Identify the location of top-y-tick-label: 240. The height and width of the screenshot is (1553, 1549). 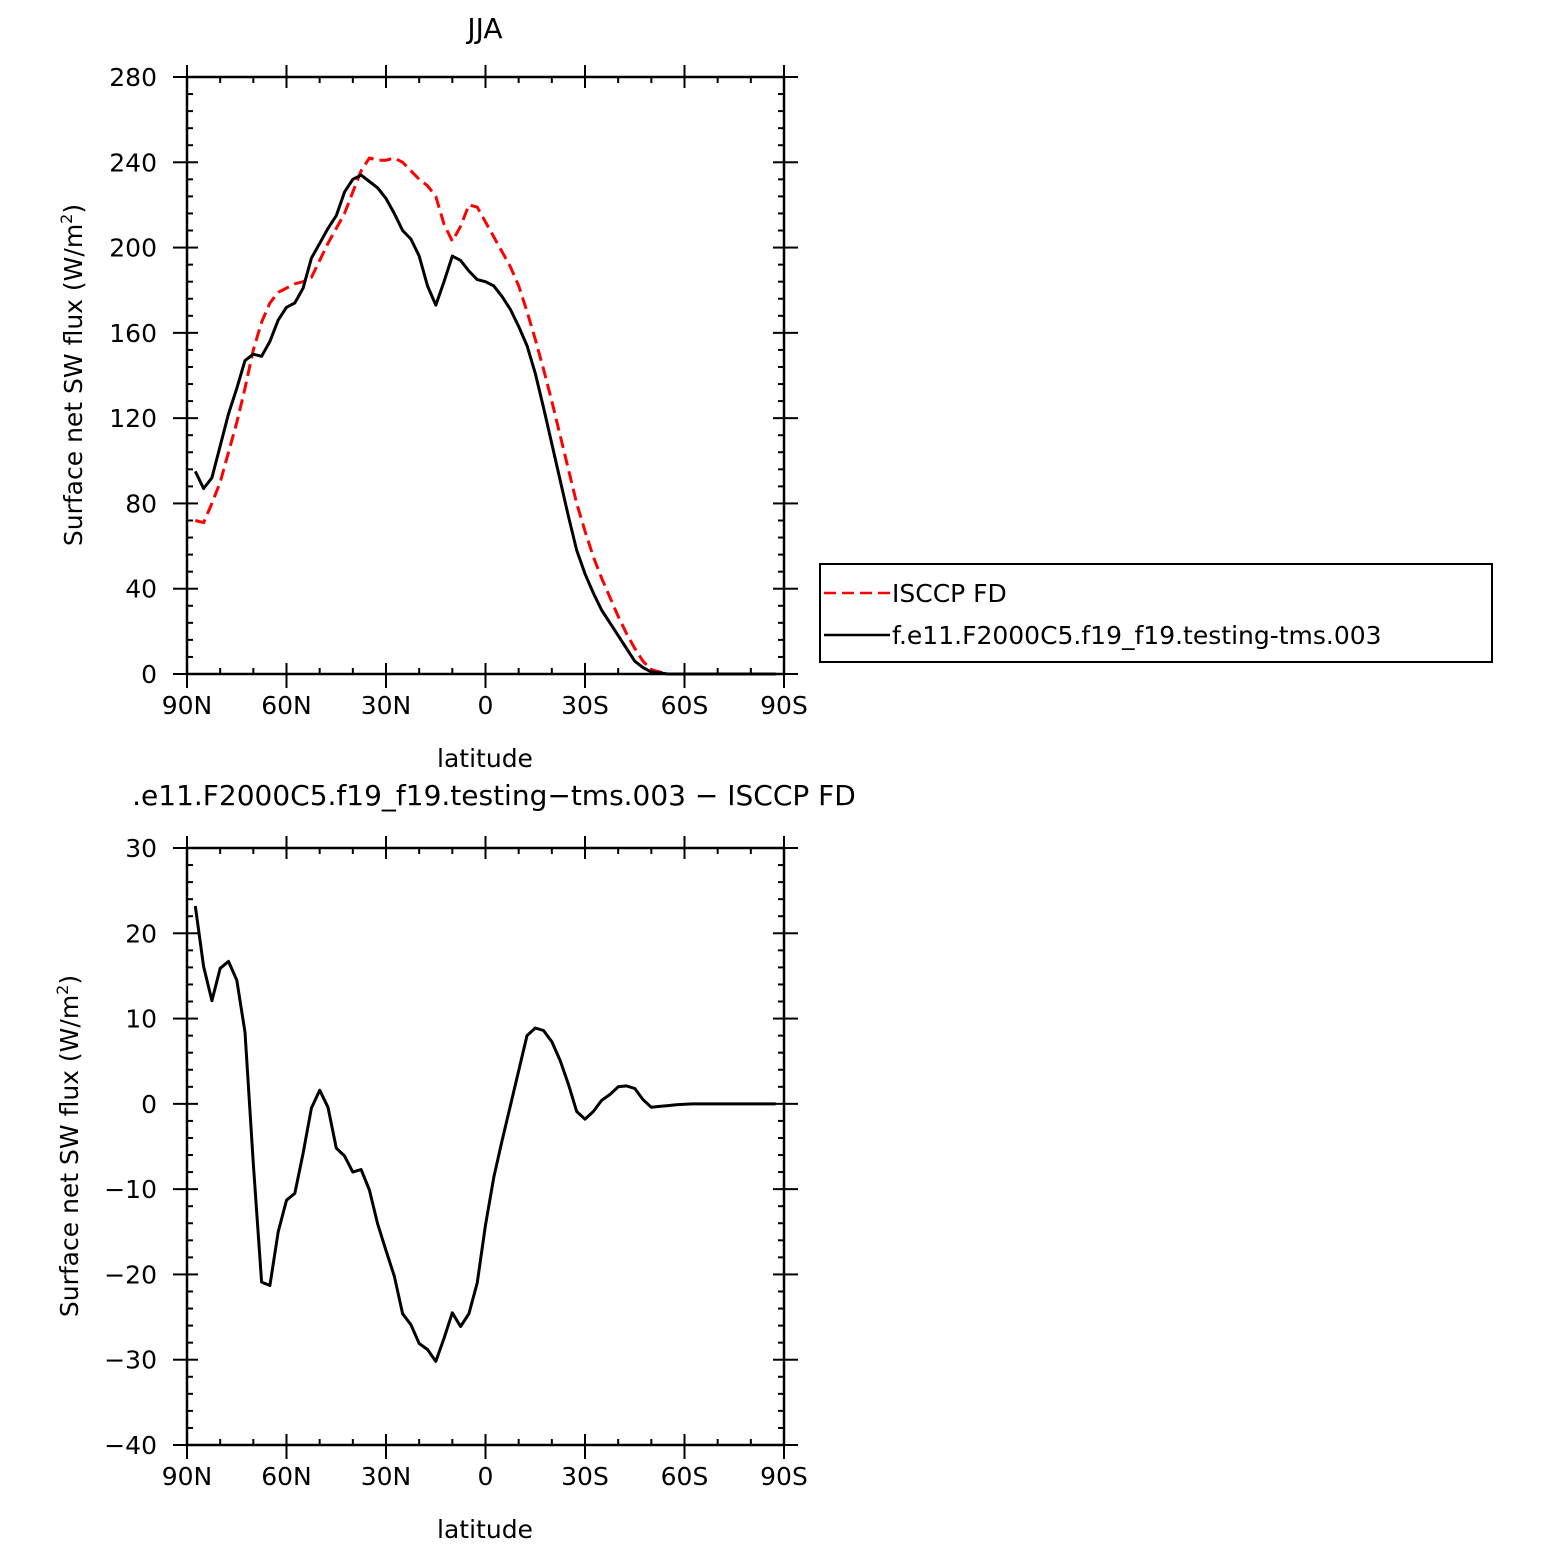
(133, 162).